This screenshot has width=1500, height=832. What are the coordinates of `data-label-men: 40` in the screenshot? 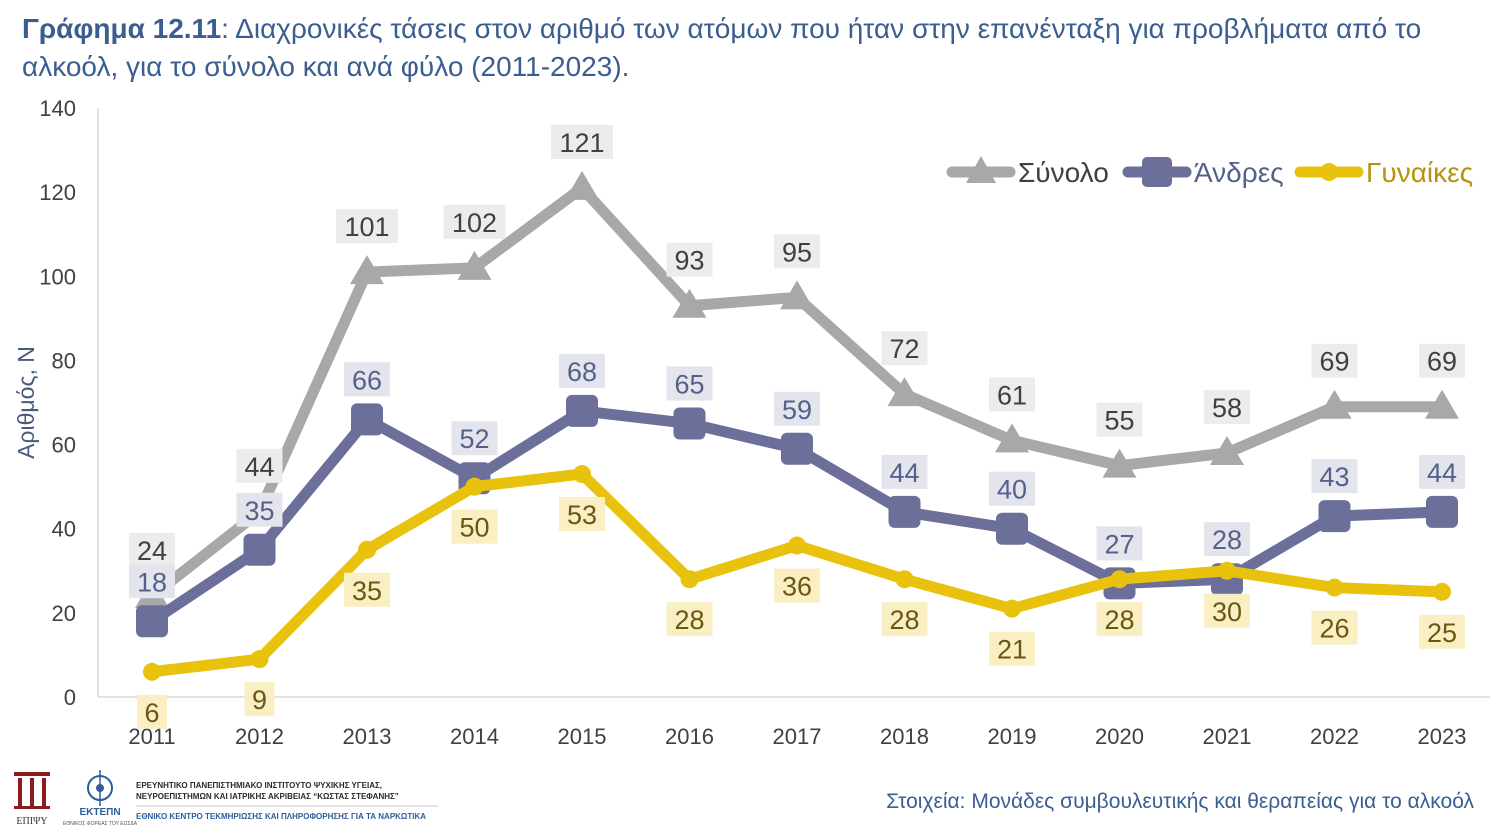 It's located at (1012, 490).